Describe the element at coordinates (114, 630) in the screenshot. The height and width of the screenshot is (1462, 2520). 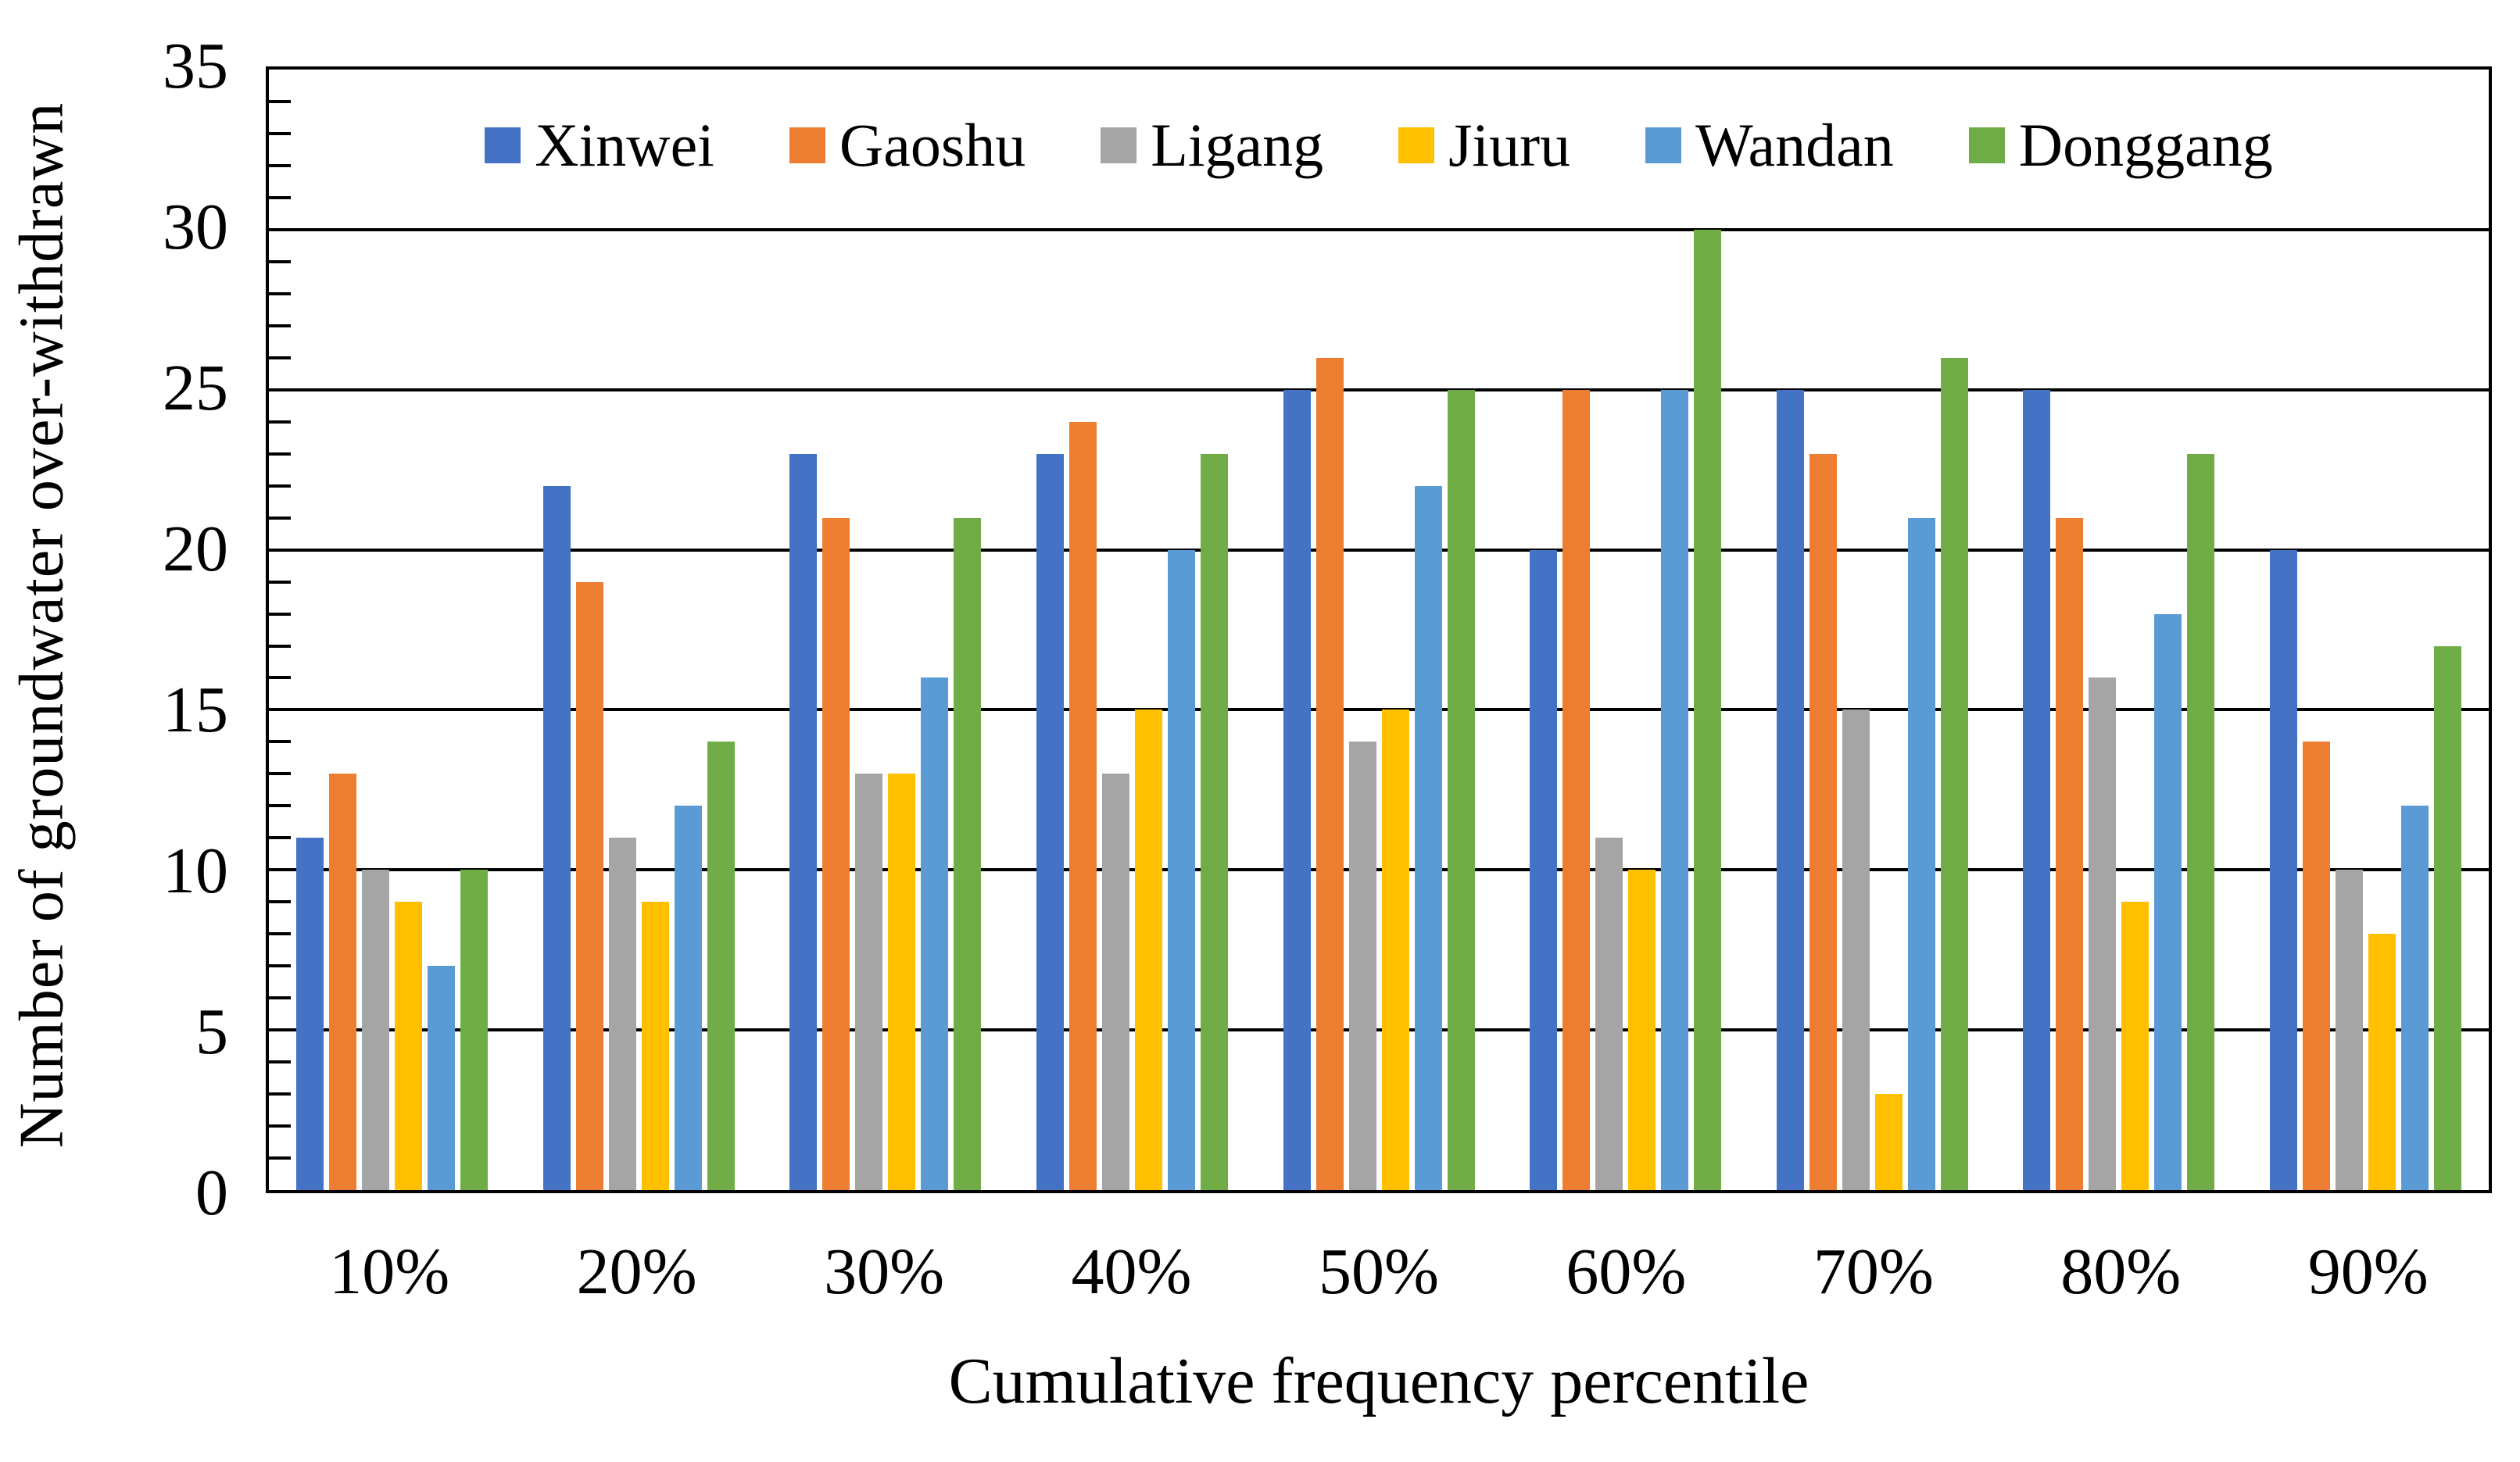
I see `y-axis-tick-labels: 0 5 10 15 20 25 30 35` at that location.